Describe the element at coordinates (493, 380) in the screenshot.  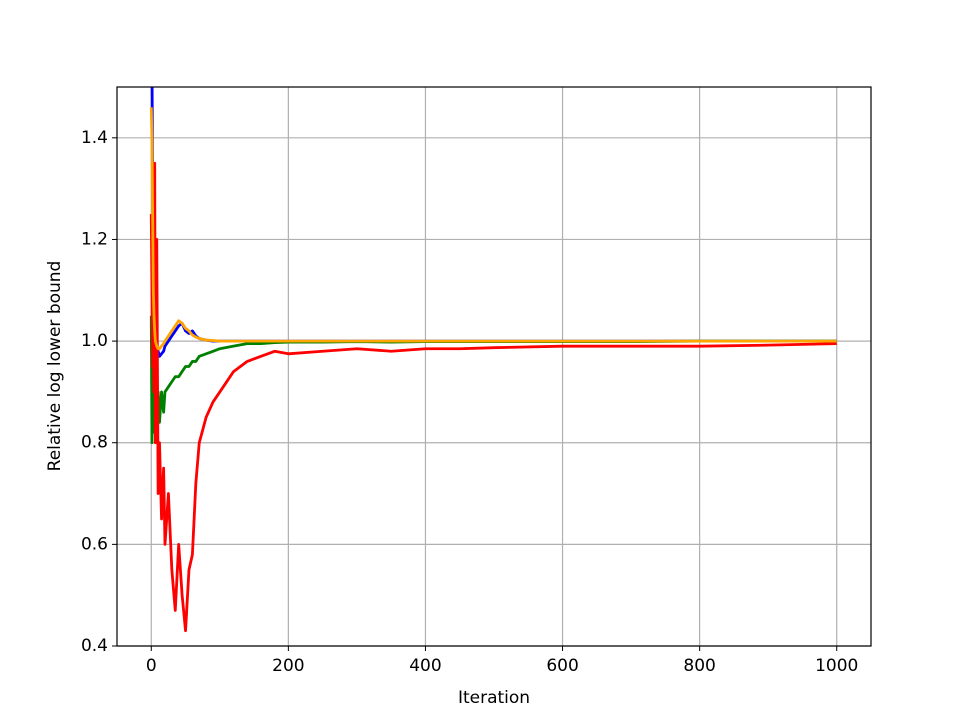
I see `series-line` at that location.